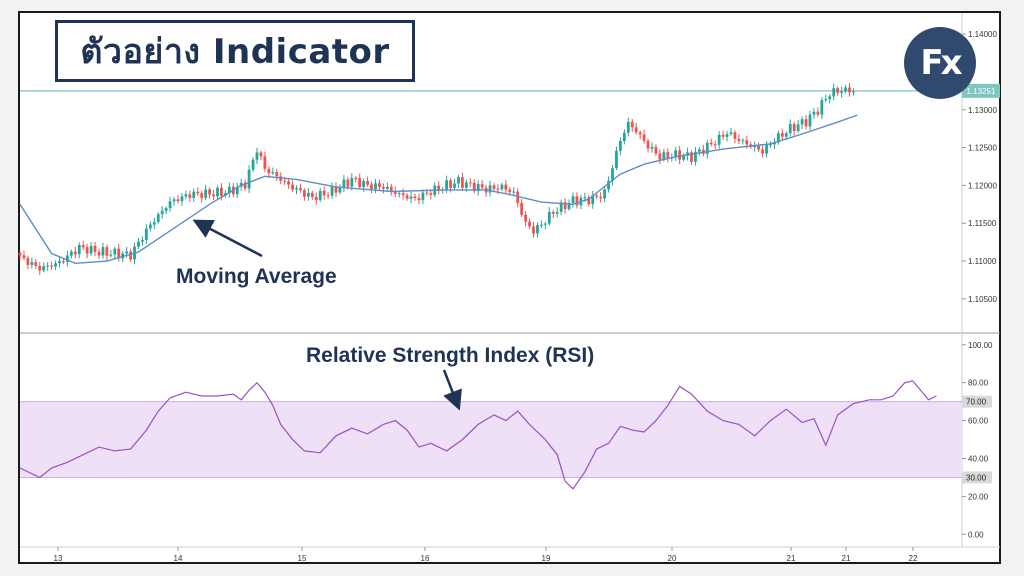 The image size is (1024, 576). I want to click on page-title: ตัวอย่าง Indicator, so click(235, 52).